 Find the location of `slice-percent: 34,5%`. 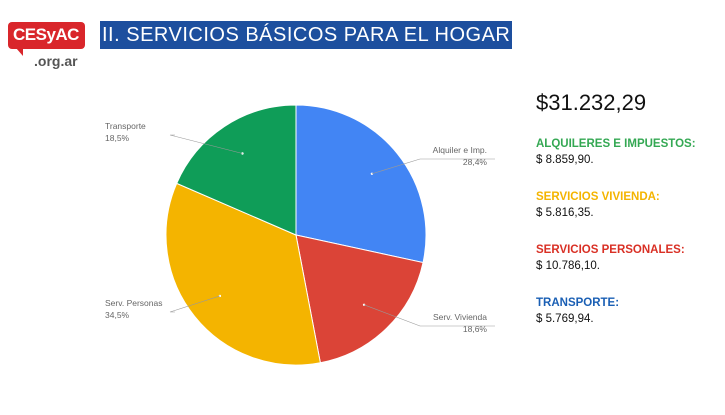

slice-percent: 34,5% is located at coordinates (117, 315).